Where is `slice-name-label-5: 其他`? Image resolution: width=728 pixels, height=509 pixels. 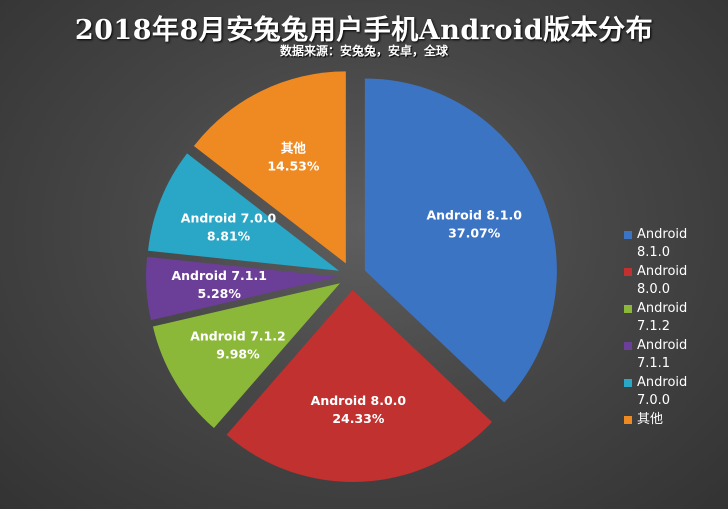 slice-name-label-5: 其他 is located at coordinates (294, 148).